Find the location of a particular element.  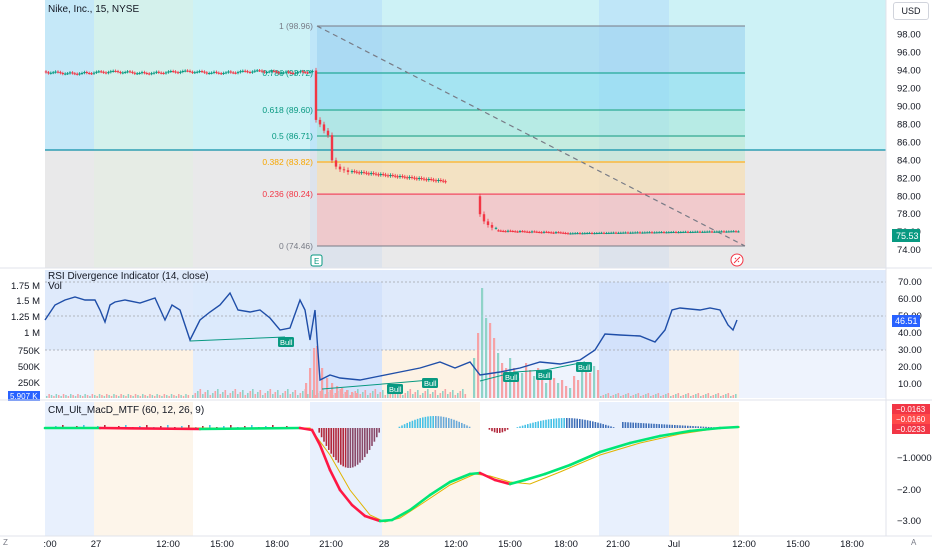

zoom-button: Z is located at coordinates (5, 542).